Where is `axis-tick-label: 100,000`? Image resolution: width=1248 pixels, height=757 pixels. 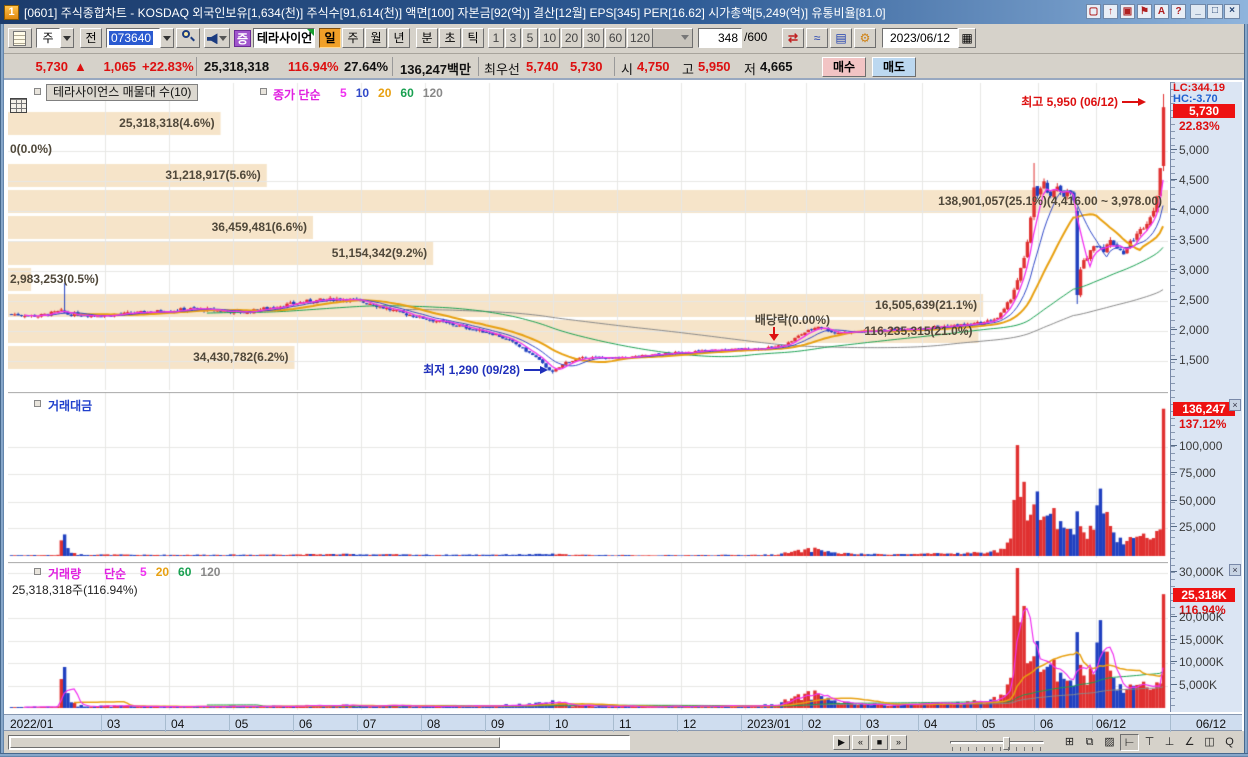 axis-tick-label: 100,000 is located at coordinates (1205, 446).